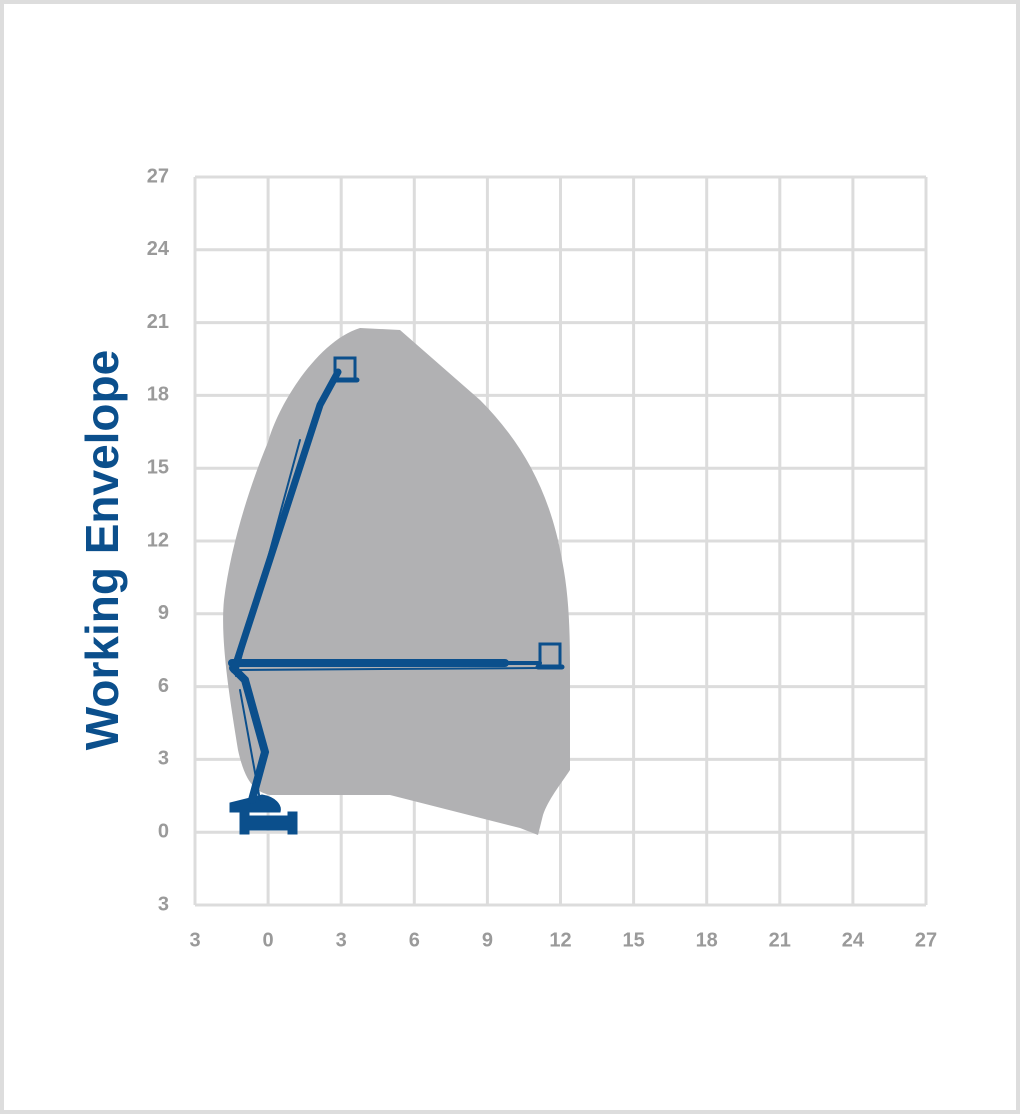 This screenshot has width=1020, height=1114. What do you see at coordinates (158, 322) in the screenshot?
I see `y-tick-label: 21` at bounding box center [158, 322].